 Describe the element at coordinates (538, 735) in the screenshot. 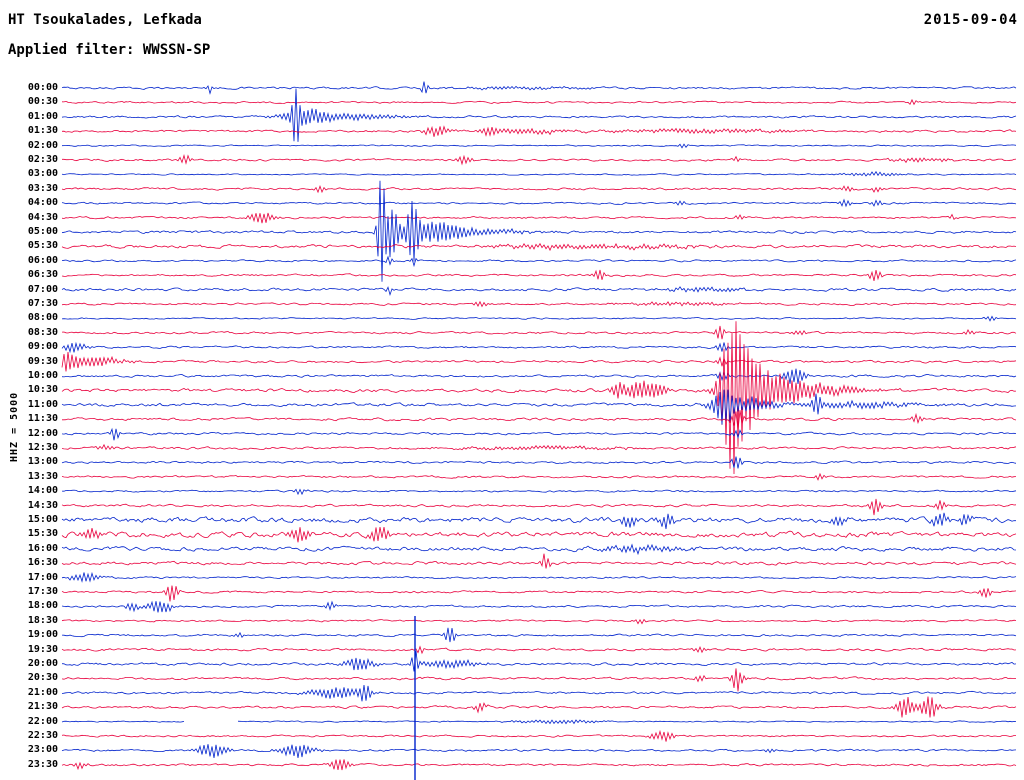

I see `trace-row-22:30` at that location.